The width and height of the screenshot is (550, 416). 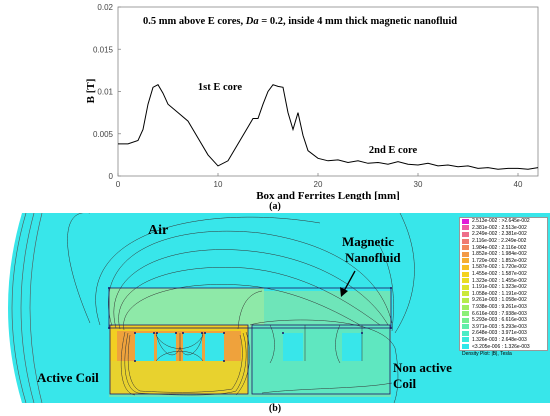 I want to click on legend-entry: 1.323e-002 : 1.455e-002, so click(x=503, y=280).